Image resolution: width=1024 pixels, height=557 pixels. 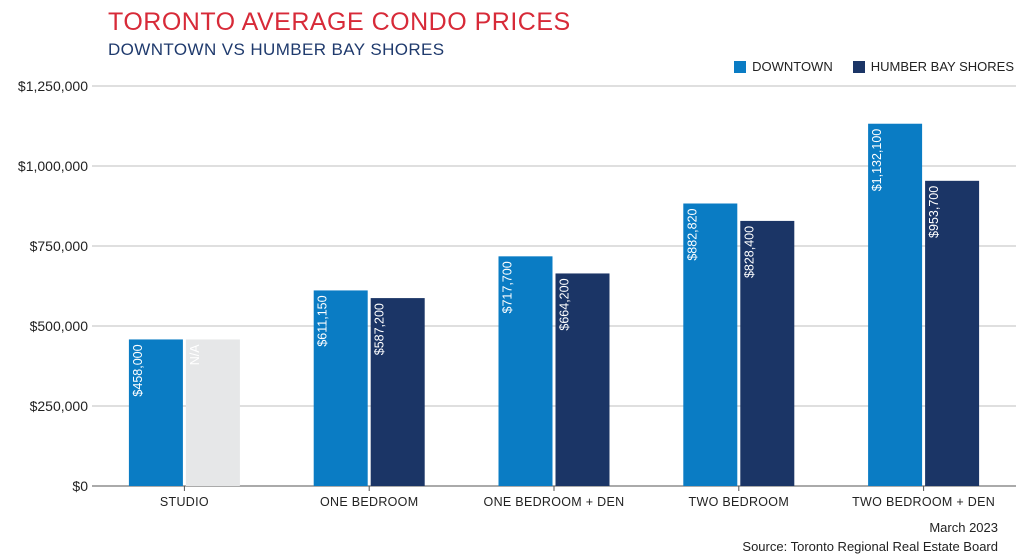 What do you see at coordinates (877, 160) in the screenshot?
I see `bar-value-label: $1,132,100` at bounding box center [877, 160].